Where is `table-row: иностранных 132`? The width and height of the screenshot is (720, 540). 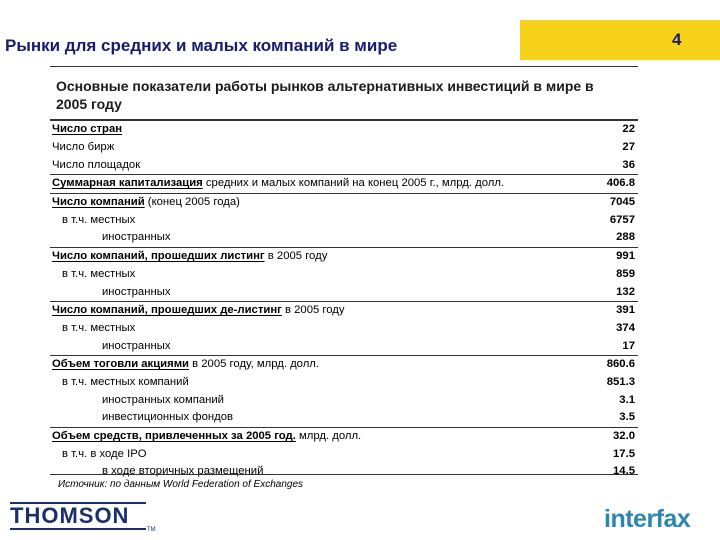 table-row: иностранных 132 is located at coordinates (344, 292).